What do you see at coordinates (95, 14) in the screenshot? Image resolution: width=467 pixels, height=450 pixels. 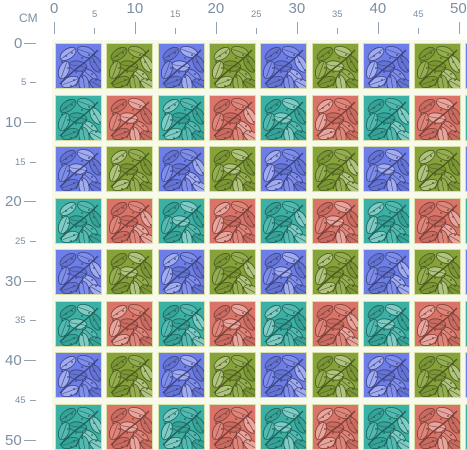 I see `ruler-top-label: 5` at bounding box center [95, 14].